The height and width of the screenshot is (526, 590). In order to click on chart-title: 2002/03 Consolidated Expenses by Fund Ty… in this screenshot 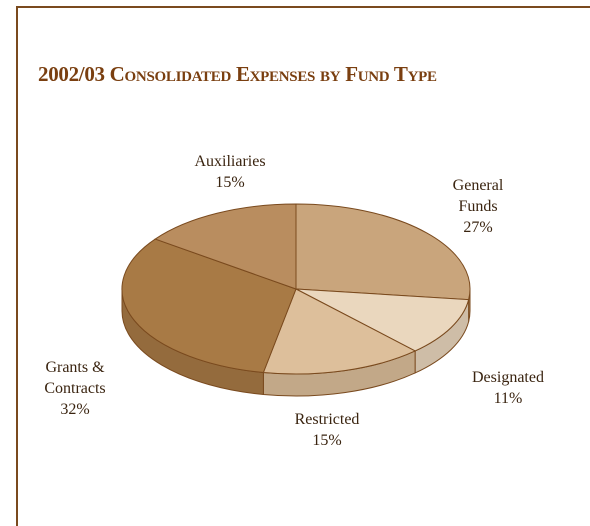, I will do `click(237, 74)`.